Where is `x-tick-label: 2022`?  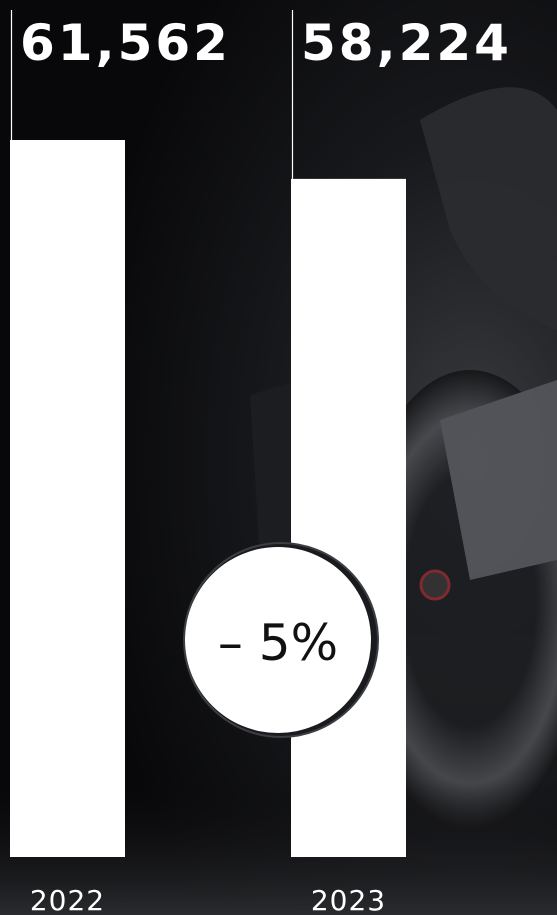 x-tick-label: 2022 is located at coordinates (67, 899).